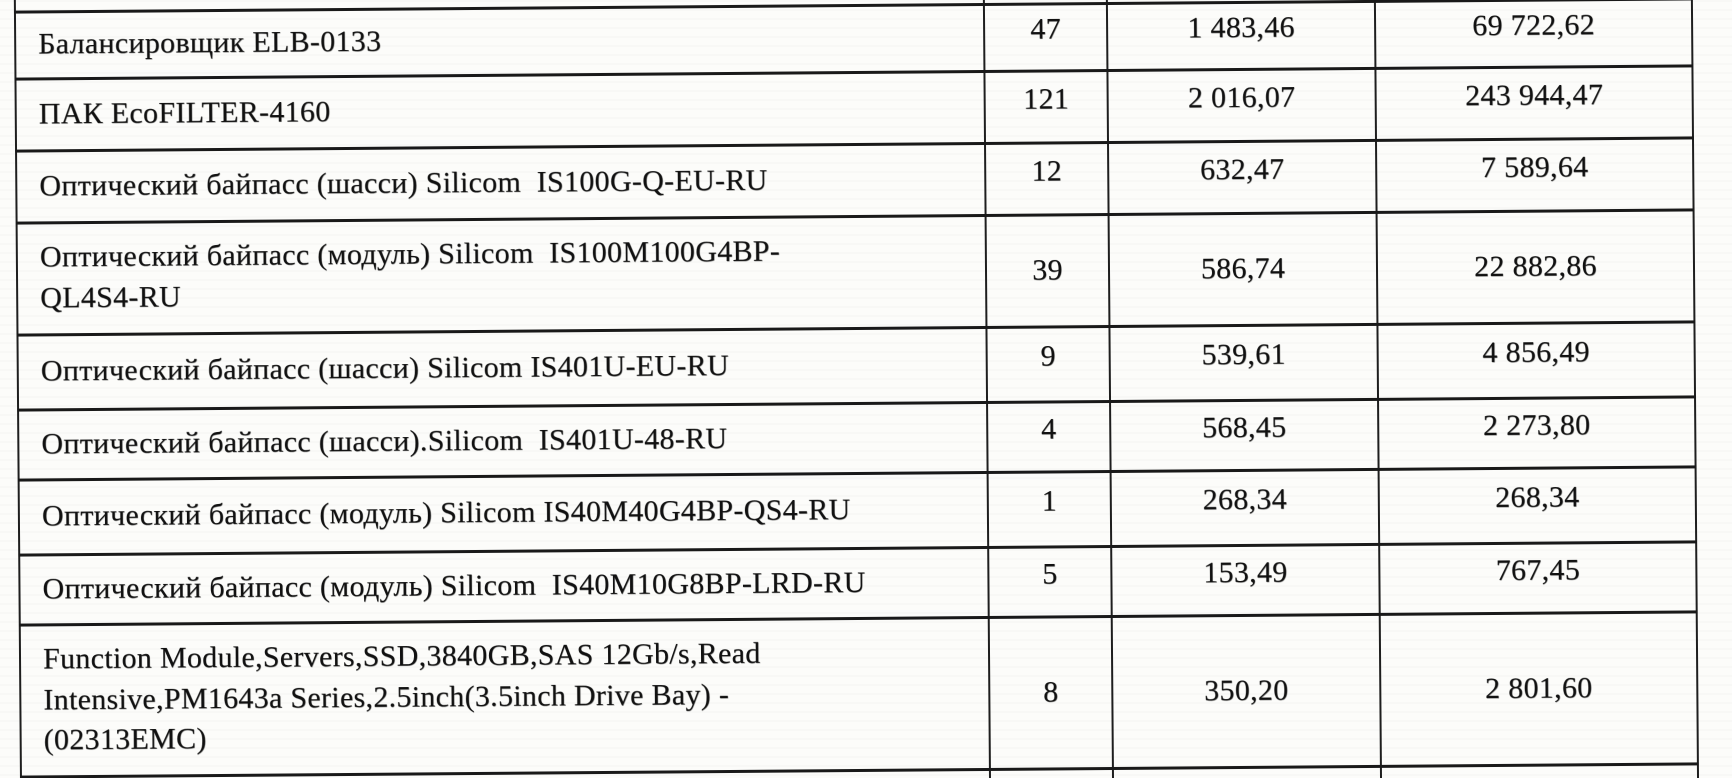  I want to click on total-amount-cell, so click(1539, 770).